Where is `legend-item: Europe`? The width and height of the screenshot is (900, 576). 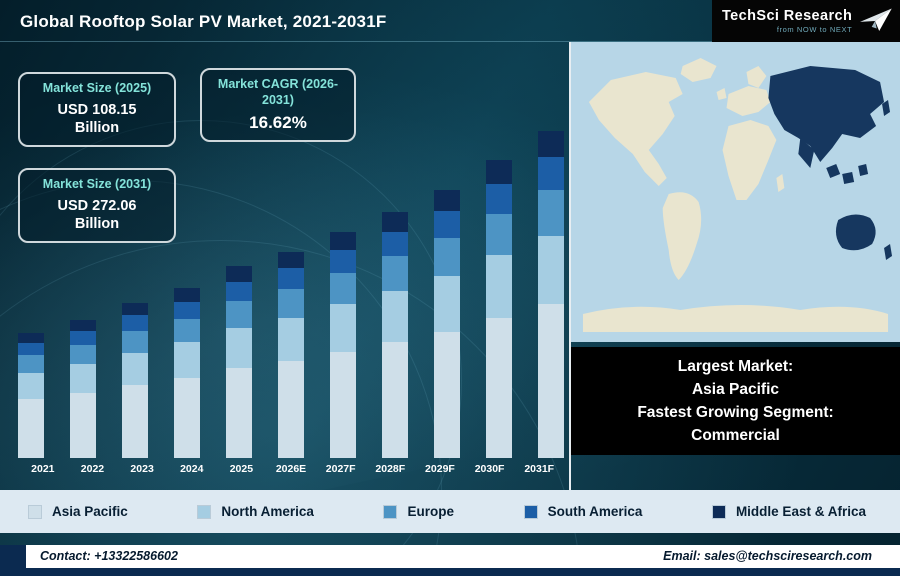 legend-item: Europe is located at coordinates (418, 511).